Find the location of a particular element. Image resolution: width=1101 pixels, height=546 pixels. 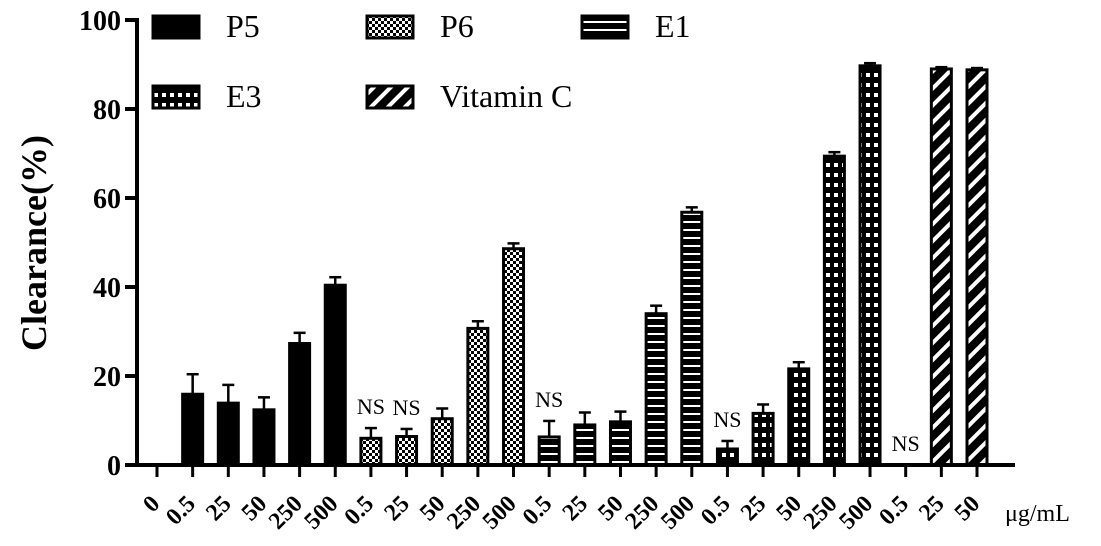

y-tick-label: 100 is located at coordinates (100, 21).